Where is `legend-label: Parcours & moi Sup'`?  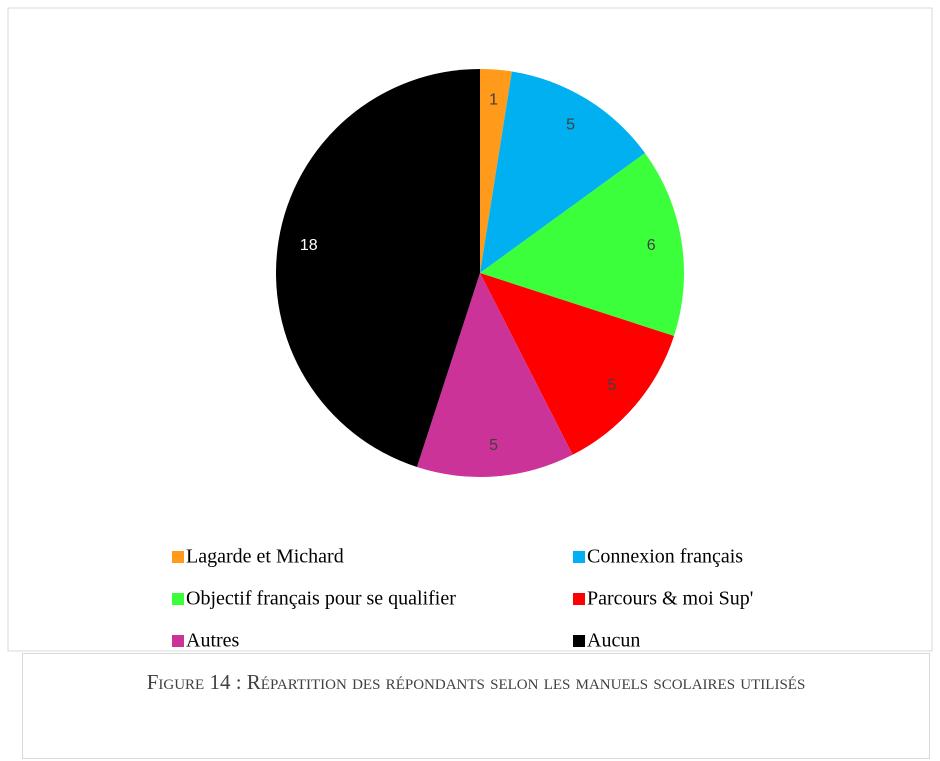 legend-label: Parcours & moi Sup' is located at coordinates (670, 599).